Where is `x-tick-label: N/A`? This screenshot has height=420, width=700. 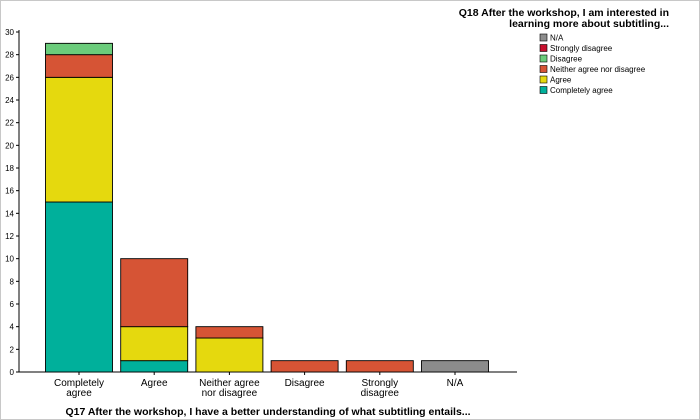
x-tick-label: N/A is located at coordinates (455, 383).